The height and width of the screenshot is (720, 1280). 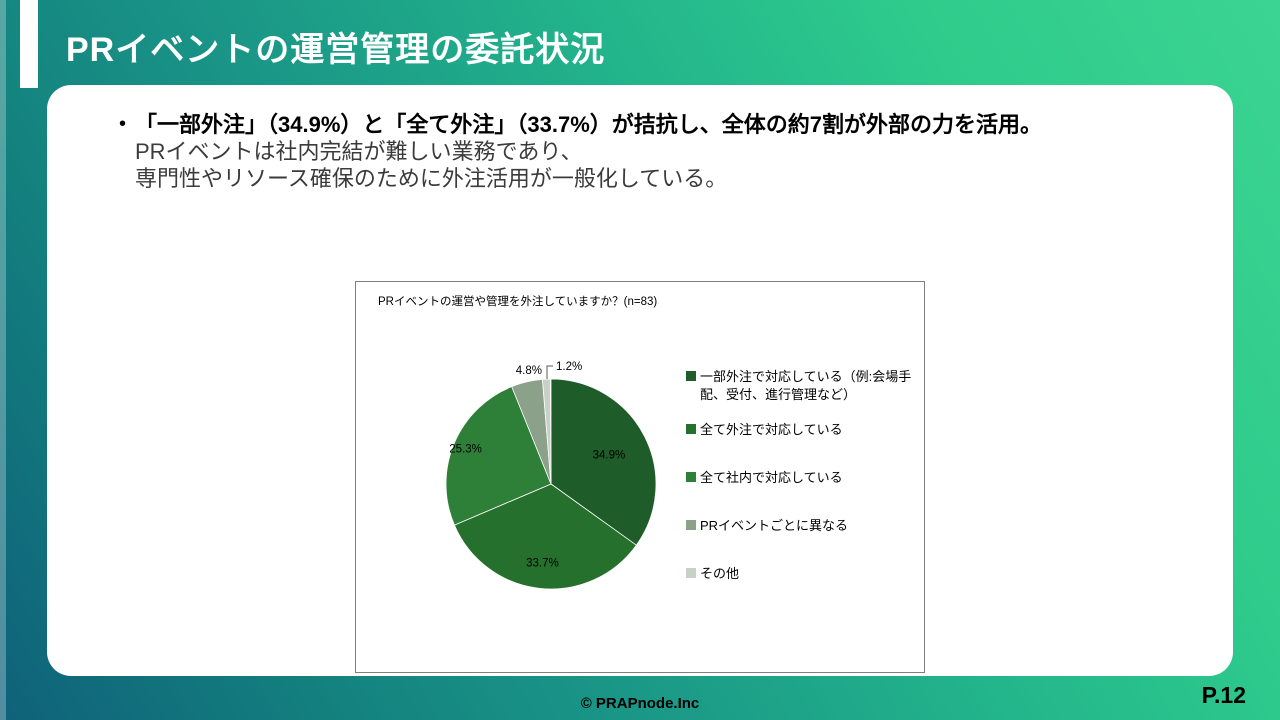 I want to click on legend-item: PRイベントごとに異なる, so click(x=803, y=526).